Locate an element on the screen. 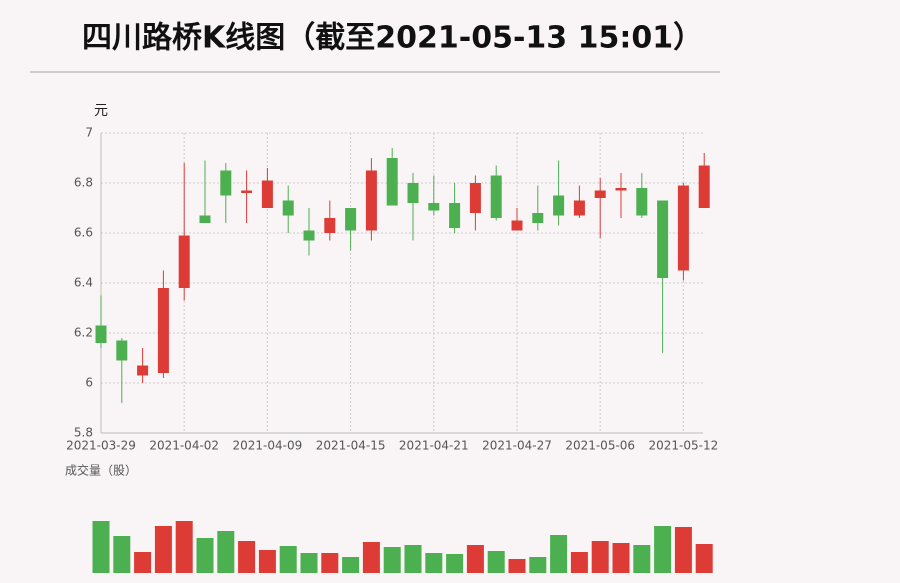 The width and height of the screenshot is (900, 583). y-tick-label: 7 is located at coordinates (89, 133).